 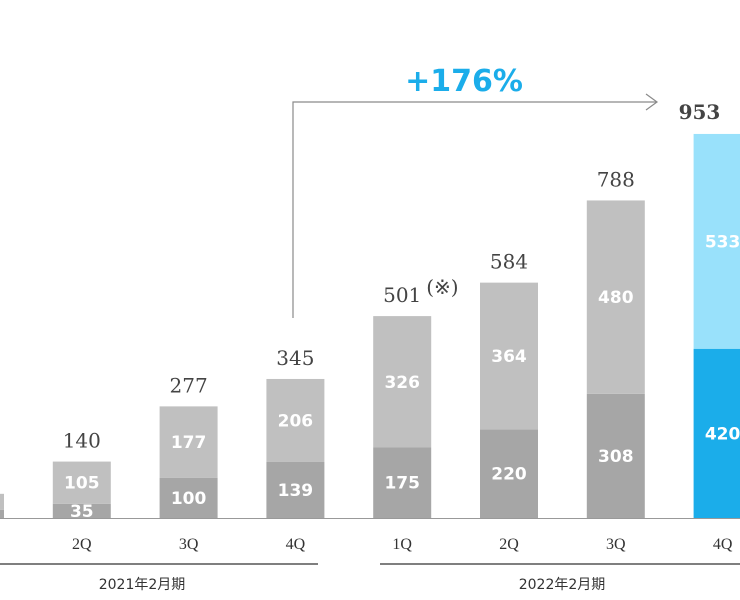 I want to click on data-label-lower: 35, so click(x=82, y=512).